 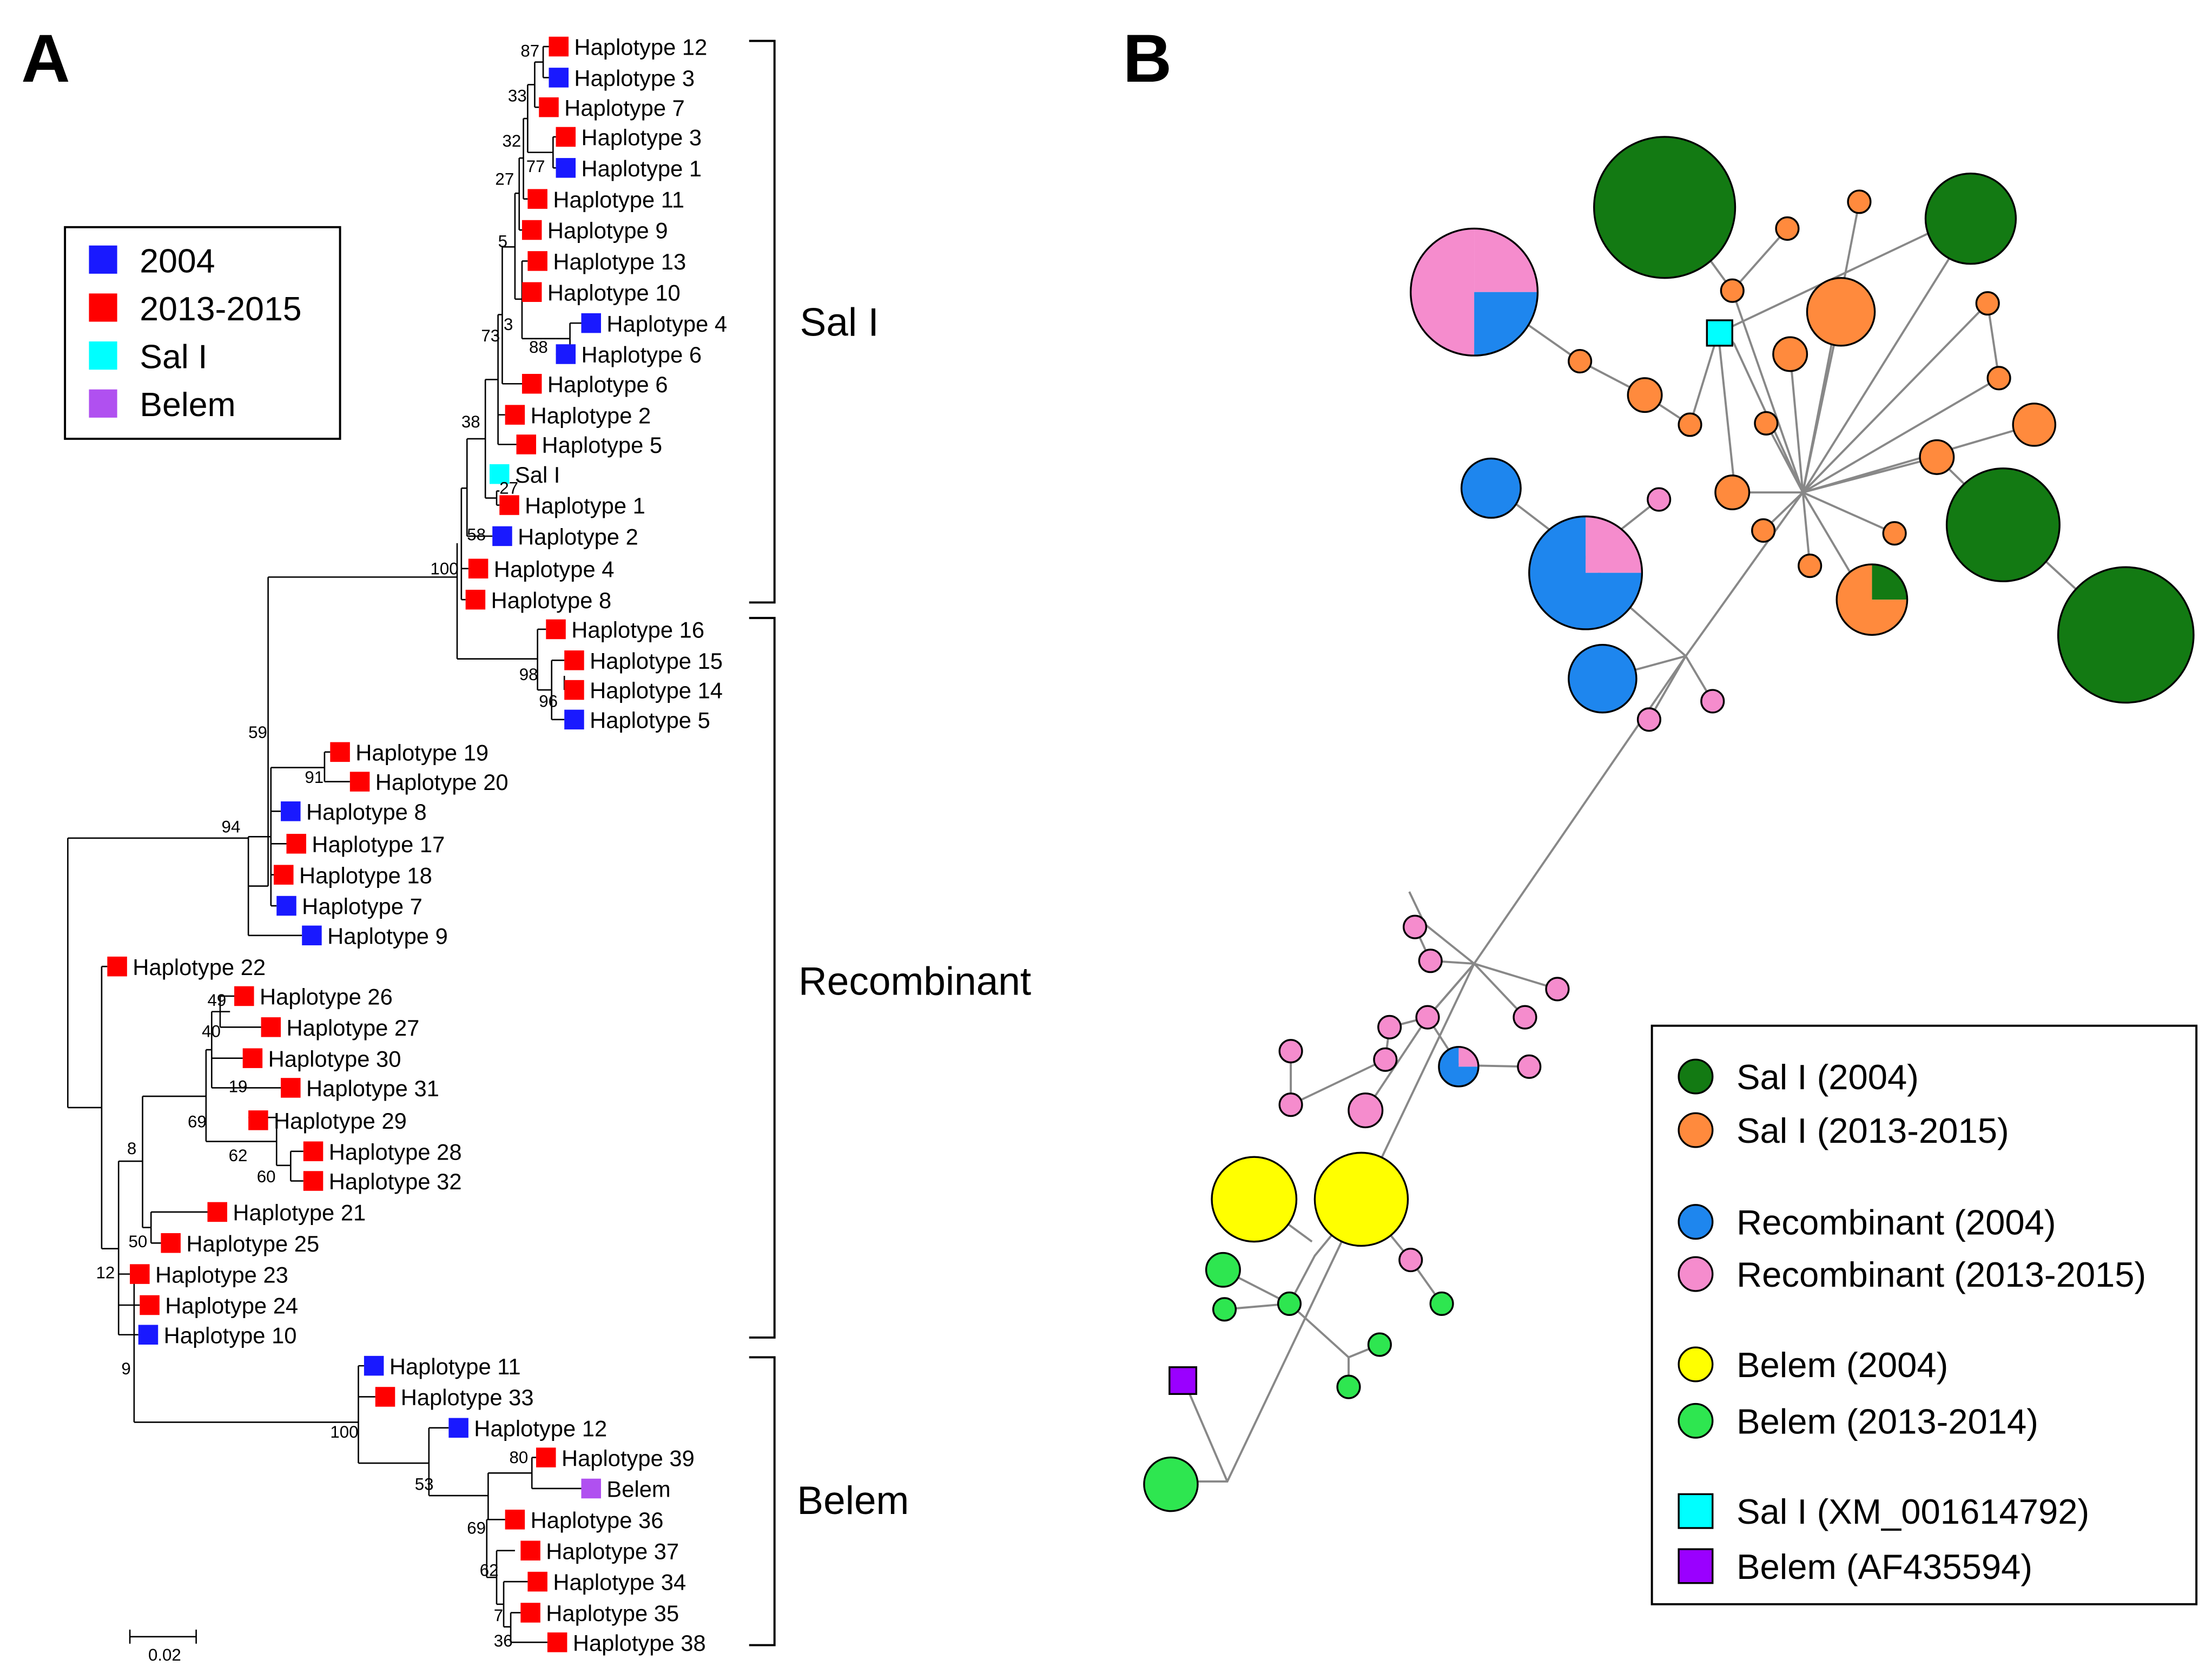 What do you see at coordinates (637, 721) in the screenshot?
I see `tree-tip: Haplotype 5` at bounding box center [637, 721].